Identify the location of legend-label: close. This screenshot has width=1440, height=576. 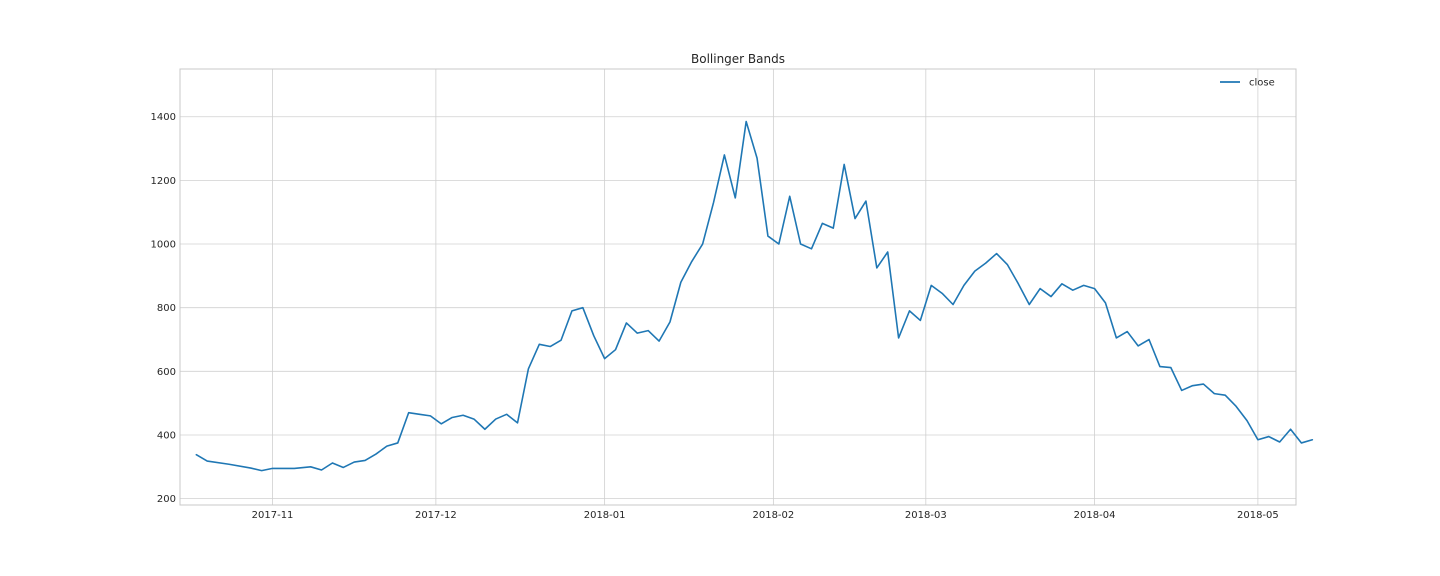
(1262, 83).